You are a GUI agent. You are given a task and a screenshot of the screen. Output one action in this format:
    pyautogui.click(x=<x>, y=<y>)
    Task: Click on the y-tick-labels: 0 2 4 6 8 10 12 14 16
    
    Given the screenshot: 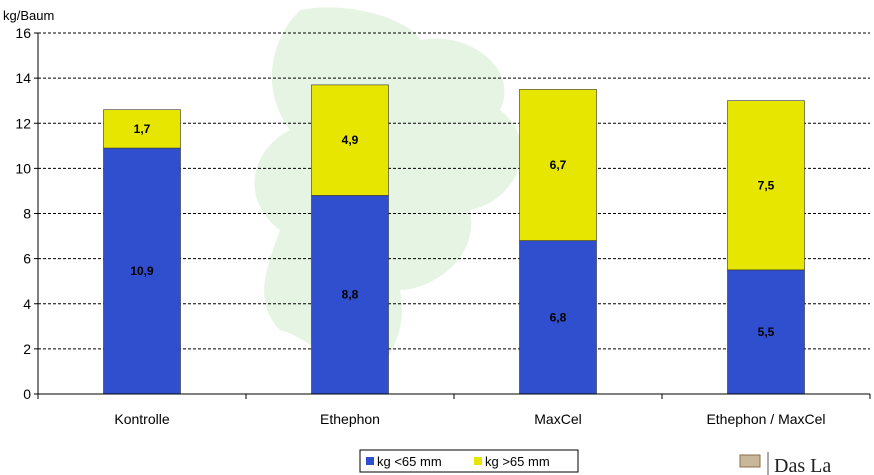 What is the action you would take?
    pyautogui.click(x=23, y=213)
    